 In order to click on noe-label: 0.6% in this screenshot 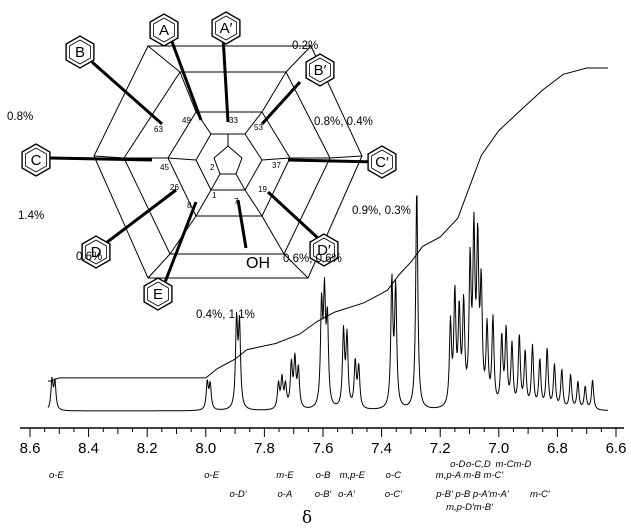, I will do `click(89, 257)`.